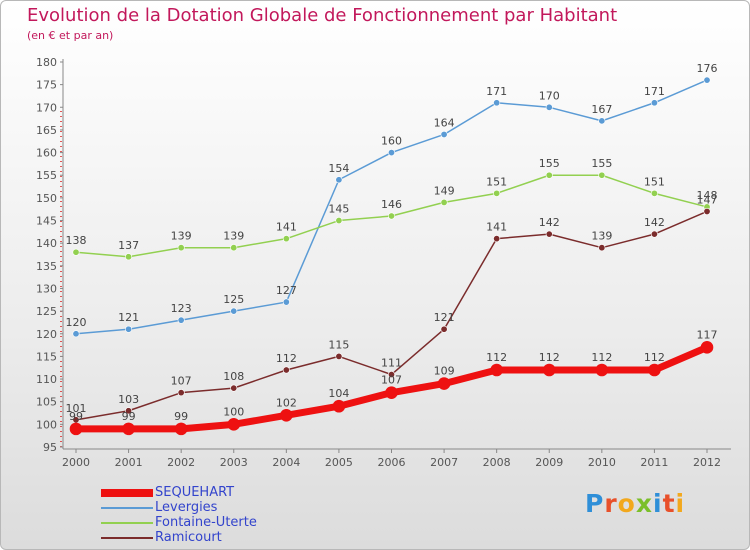 The height and width of the screenshot is (550, 750). What do you see at coordinates (391, 380) in the screenshot?
I see `data-label-sequehart: 107` at bounding box center [391, 380].